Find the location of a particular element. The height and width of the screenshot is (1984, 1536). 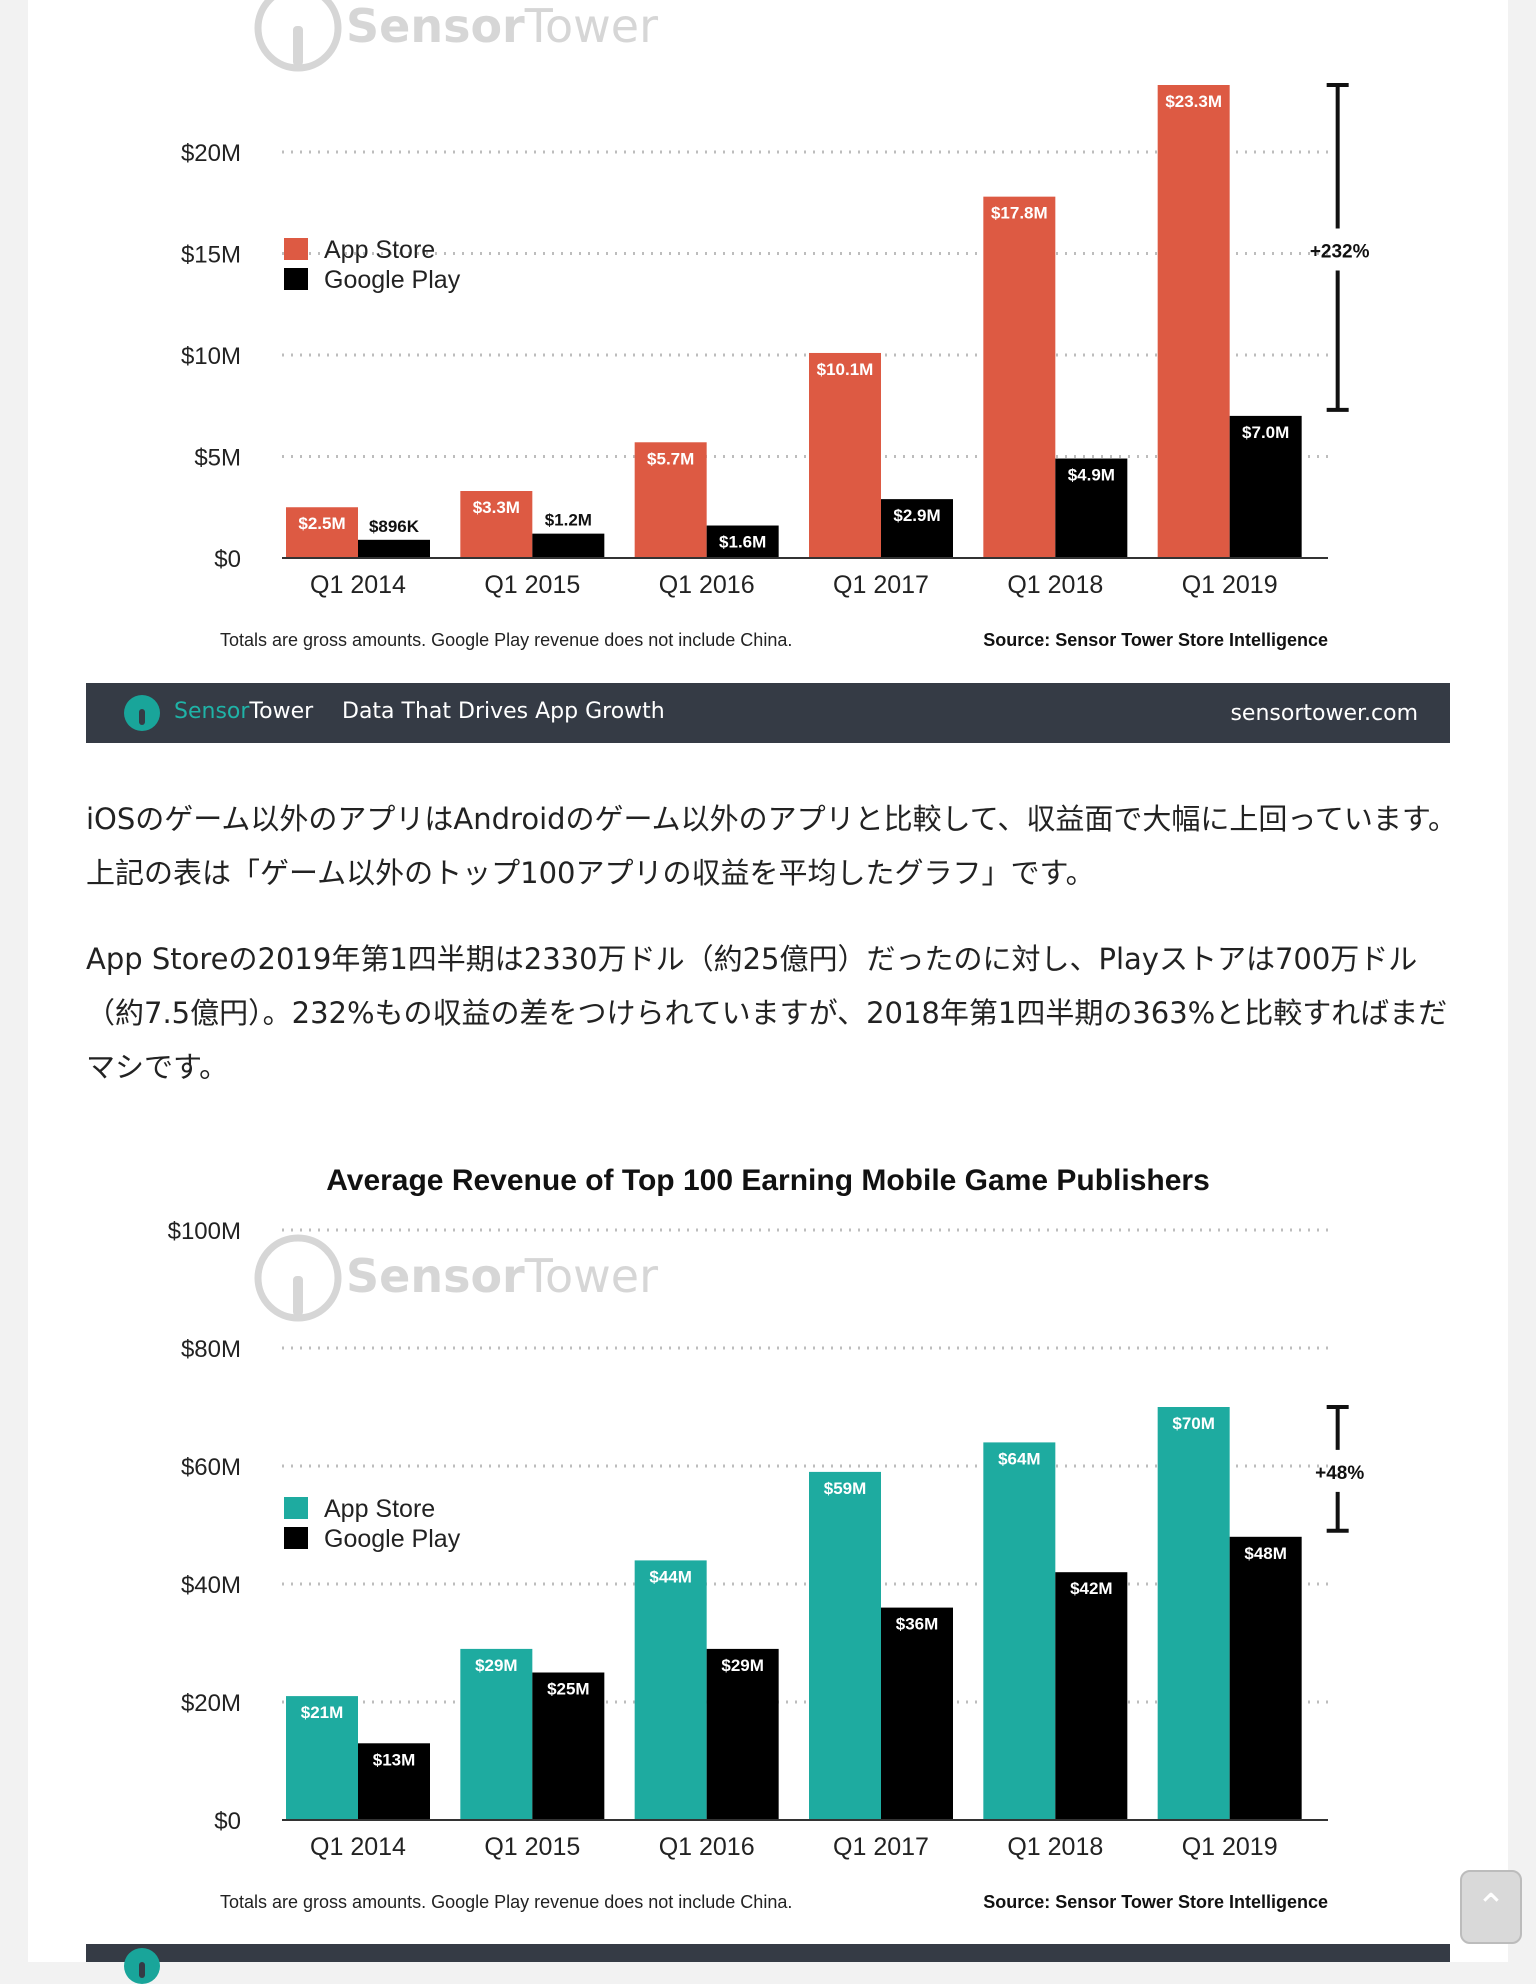

chart1-legend-label: App Store is located at coordinates (379, 250).